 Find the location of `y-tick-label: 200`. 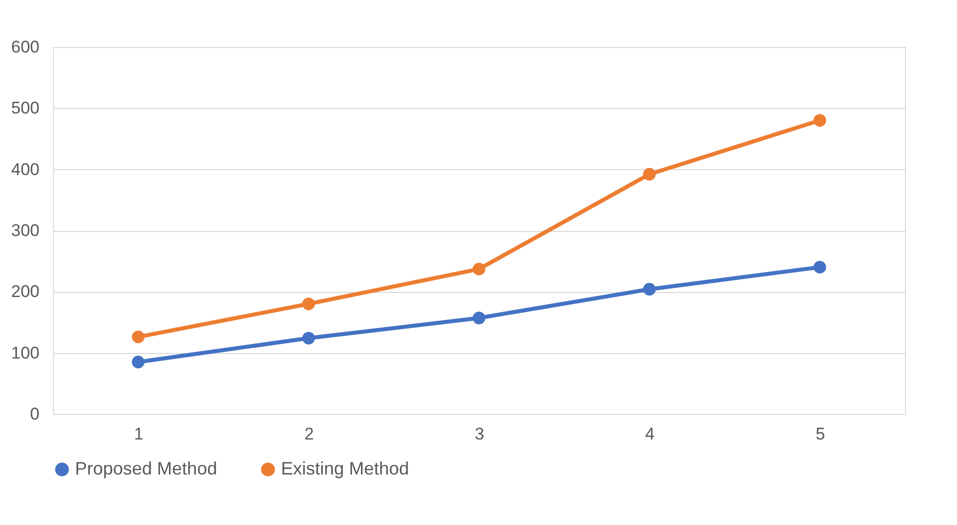

y-tick-label: 200 is located at coordinates (25, 292).